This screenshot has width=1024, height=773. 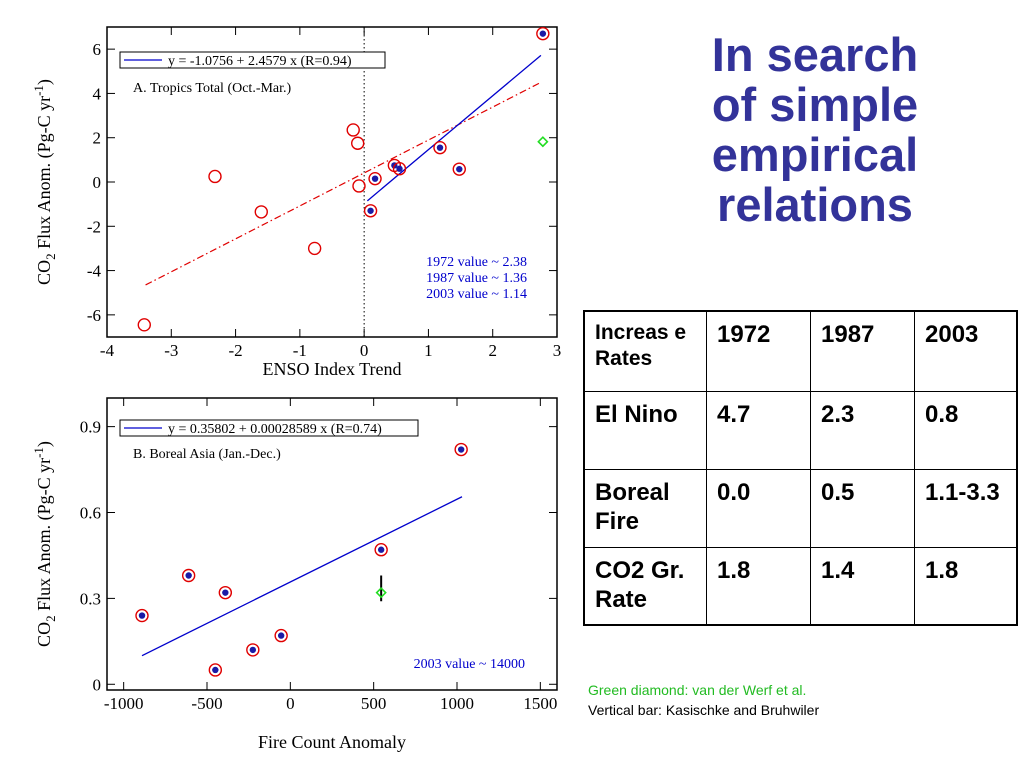 I want to click on x-tick-label: 1500, so click(x=540, y=703).